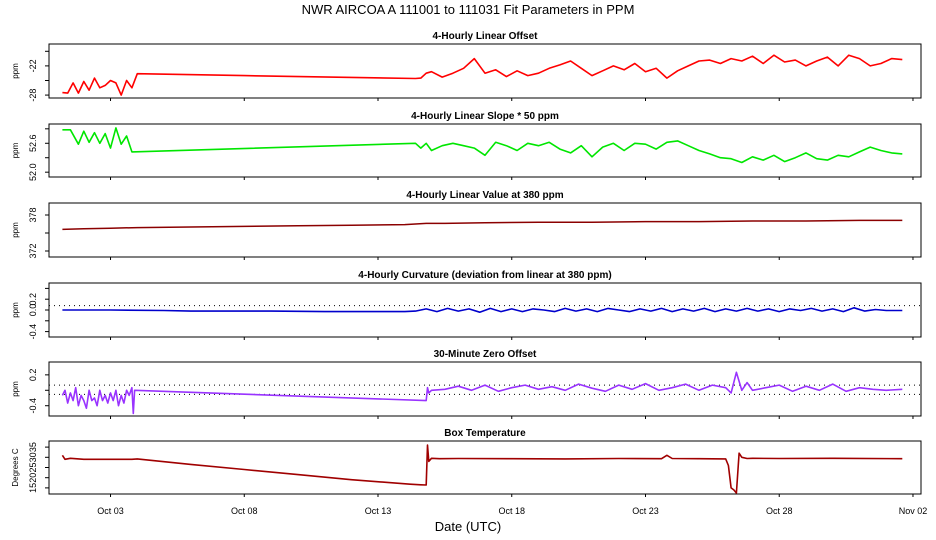 The height and width of the screenshot is (540, 936). What do you see at coordinates (779, 511) in the screenshot?
I see `x-tick-label: Oct 28` at bounding box center [779, 511].